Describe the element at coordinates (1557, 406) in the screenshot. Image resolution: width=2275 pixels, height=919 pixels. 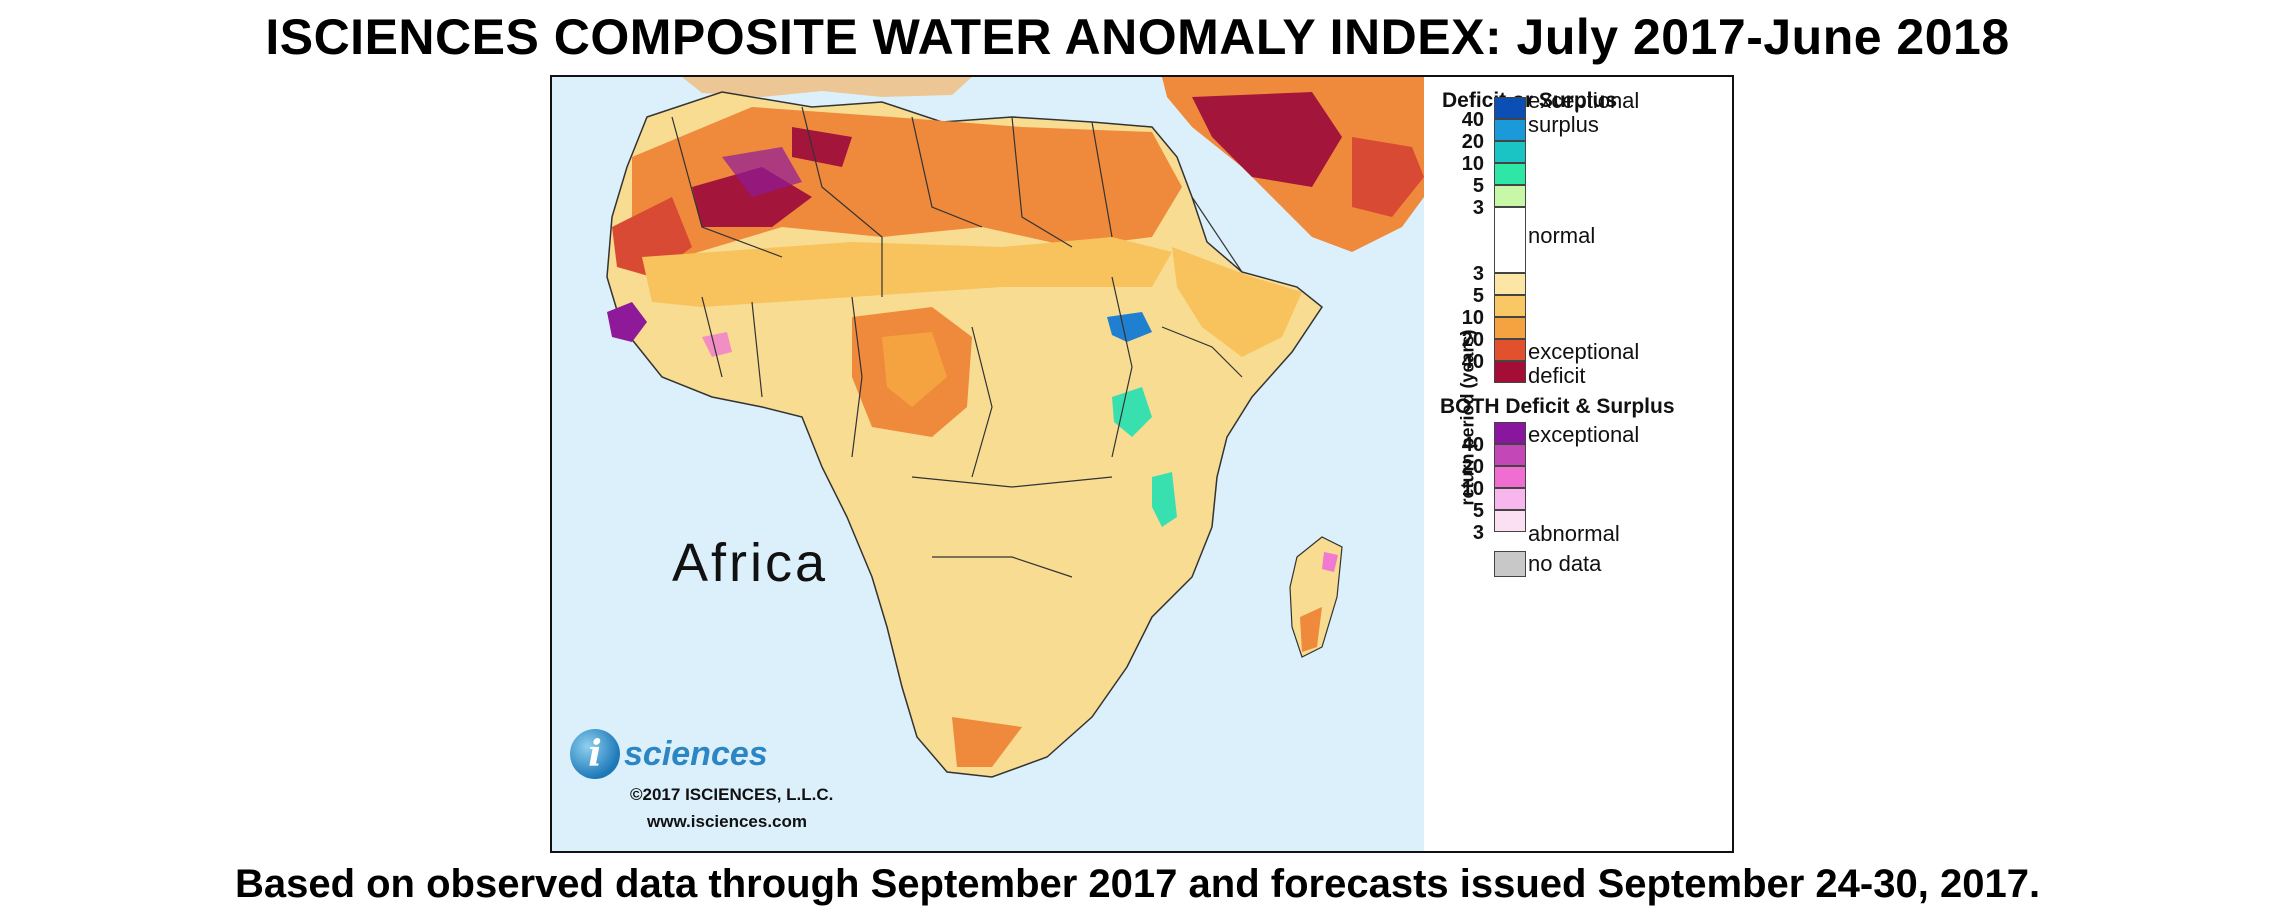
I see `legend-title-both: BOTH Deficit & Surplus` at that location.